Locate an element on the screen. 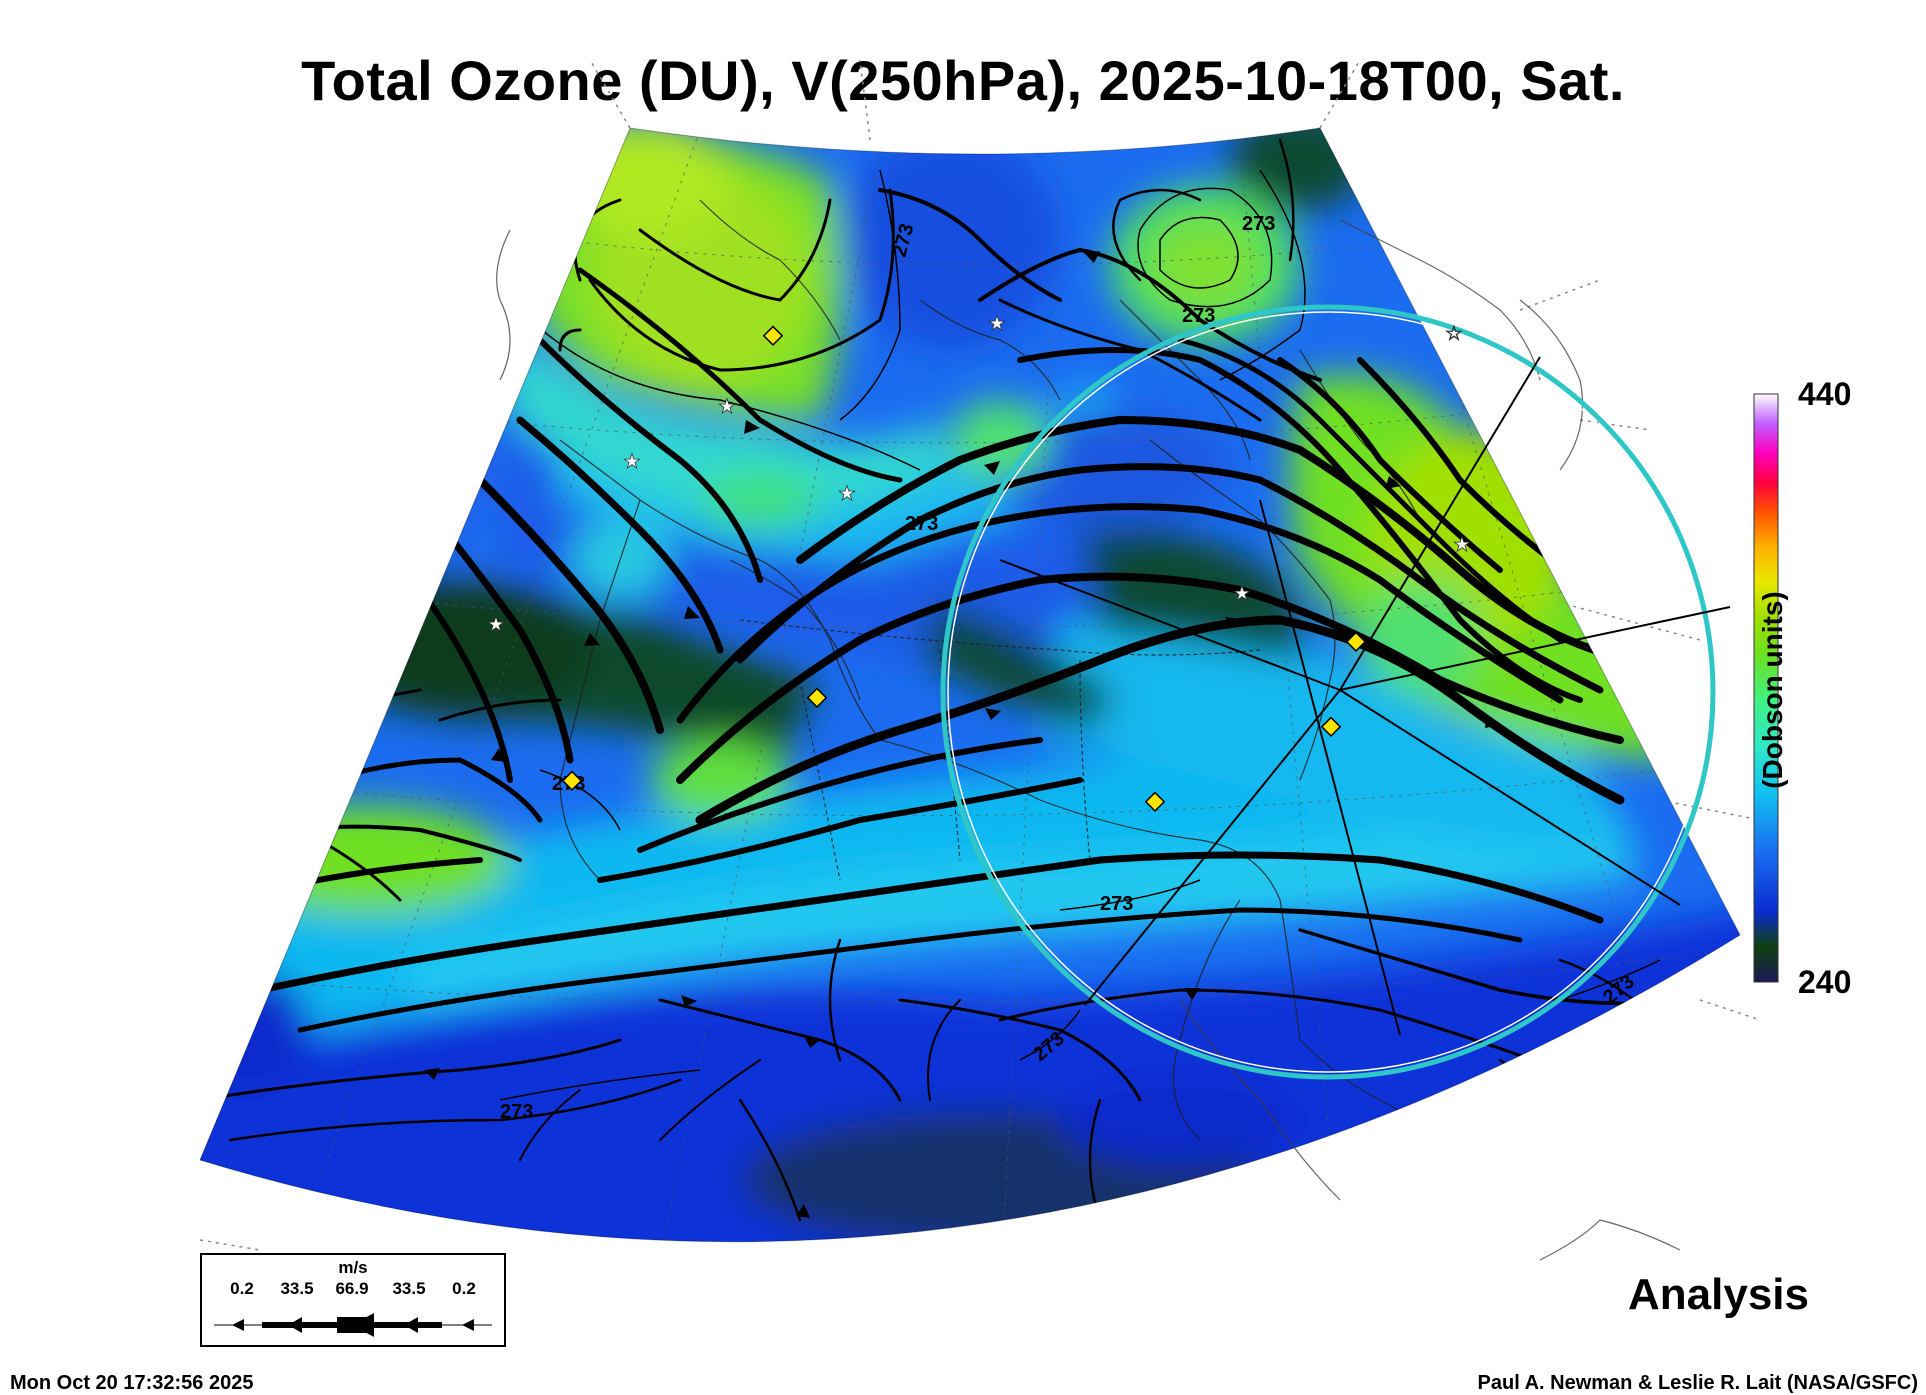  colorbar-units-label: (Dobson units) is located at coordinates (1772, 690).